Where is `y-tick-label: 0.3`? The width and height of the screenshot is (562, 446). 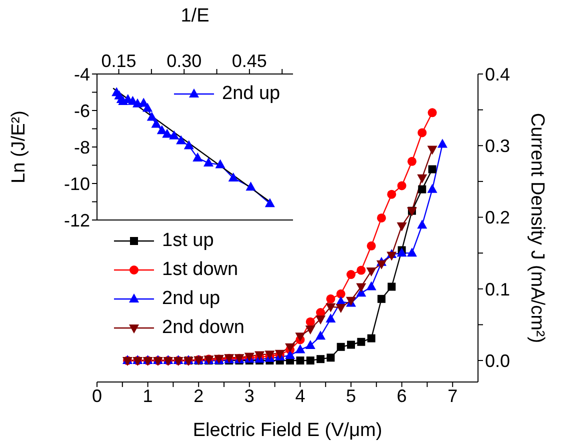
y-tick-label: 0.3 is located at coordinates (497, 146).